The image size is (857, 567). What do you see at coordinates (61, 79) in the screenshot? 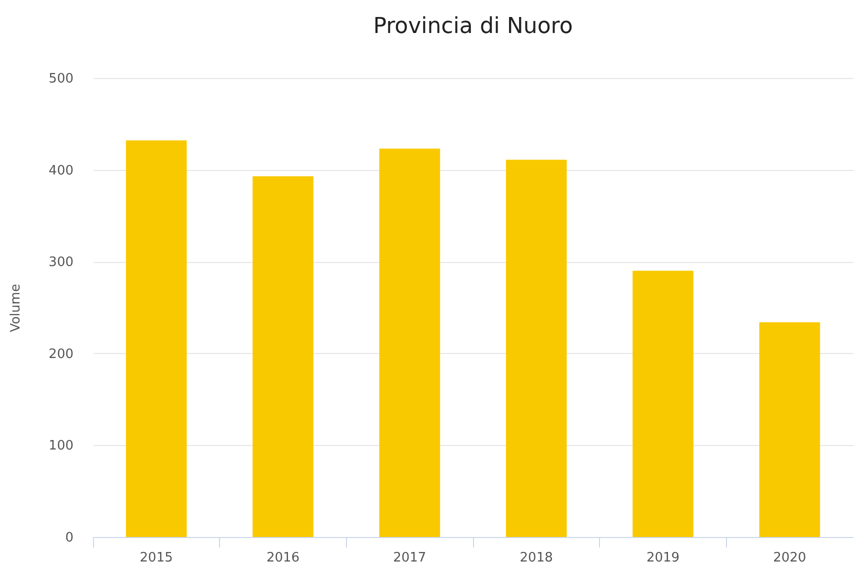
I see `y-tick-label: 500` at bounding box center [61, 79].